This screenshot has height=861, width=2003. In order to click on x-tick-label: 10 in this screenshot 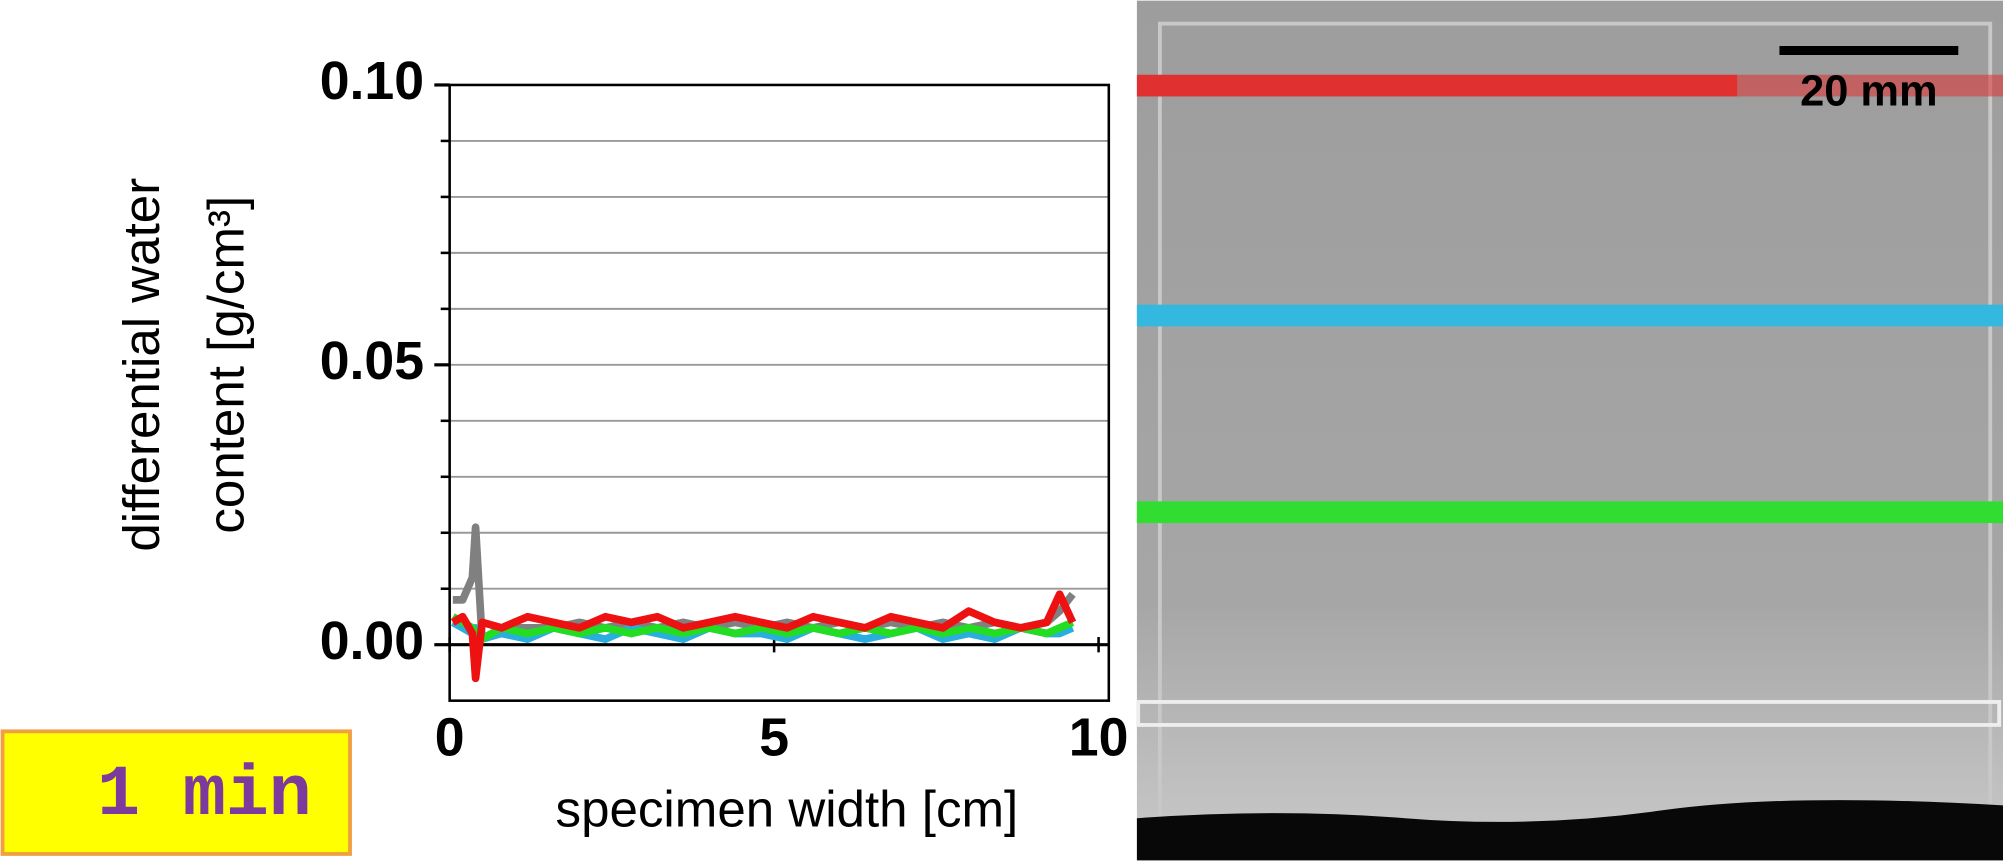, I will do `click(1099, 738)`.